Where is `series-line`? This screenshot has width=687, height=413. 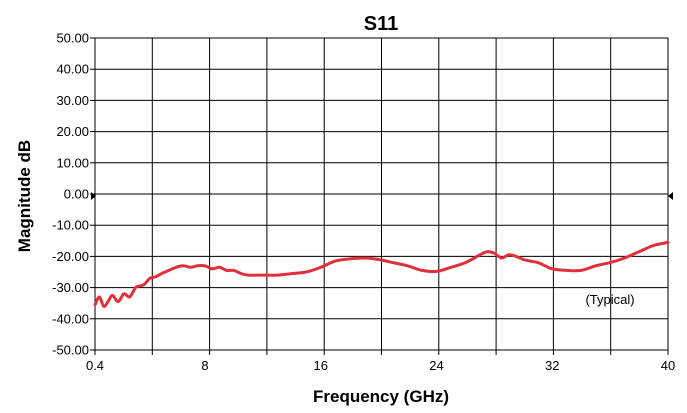
series-line is located at coordinates (381, 274).